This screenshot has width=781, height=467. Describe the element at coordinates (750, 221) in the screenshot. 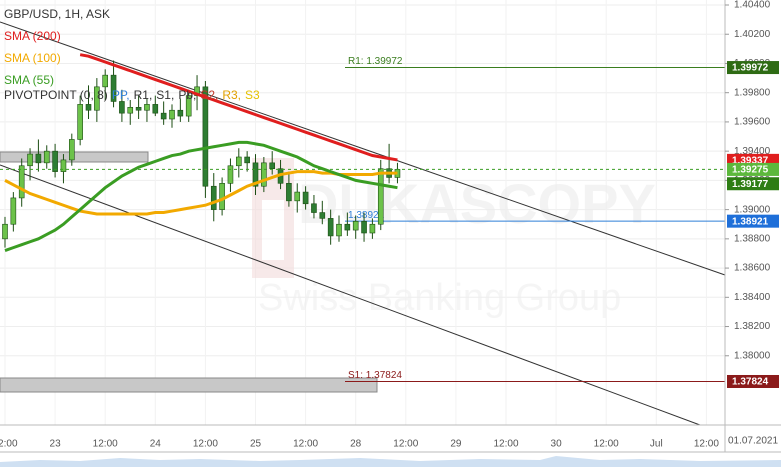

I see `price-tag-label: 1.38921` at that location.